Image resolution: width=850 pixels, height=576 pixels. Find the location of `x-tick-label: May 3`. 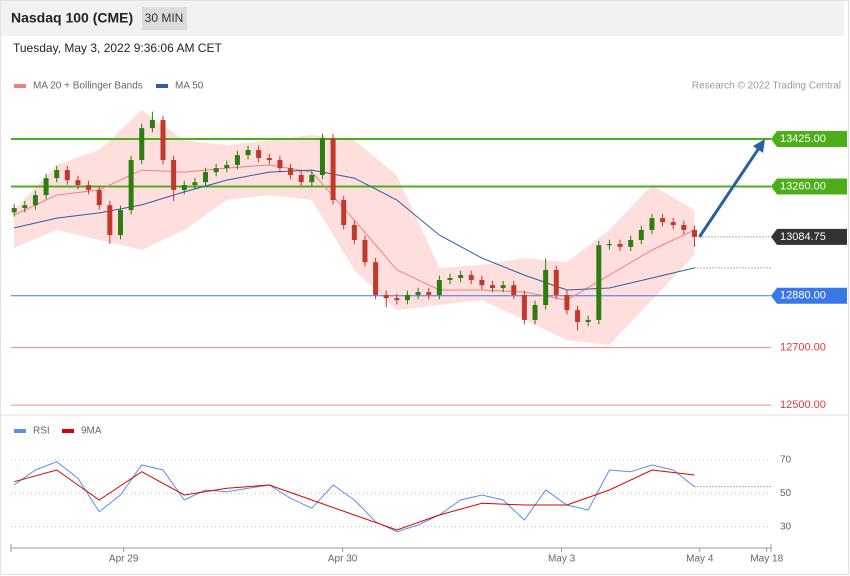

x-tick-label: May 3 is located at coordinates (562, 559).